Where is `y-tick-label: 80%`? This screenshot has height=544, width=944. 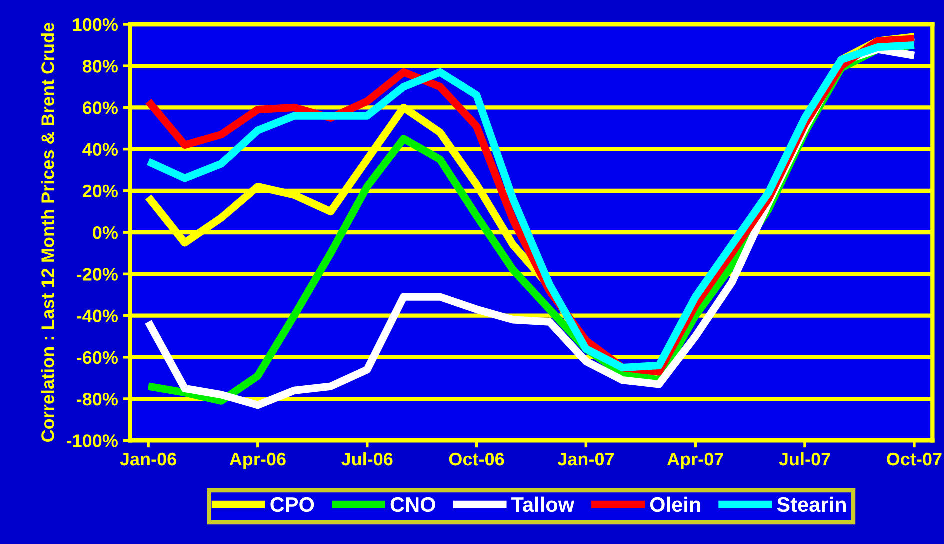 y-tick-label: 80% is located at coordinates (100, 66).